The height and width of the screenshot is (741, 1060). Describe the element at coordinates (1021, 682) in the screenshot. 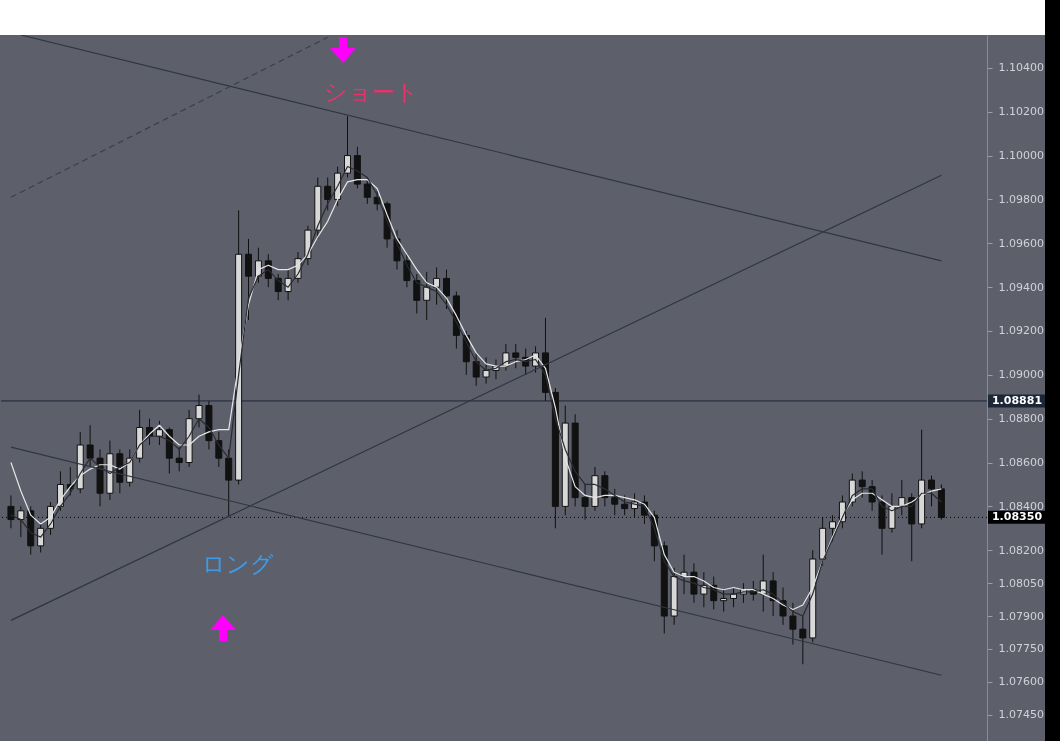

I see `y-tick-label: 1.07600` at that location.